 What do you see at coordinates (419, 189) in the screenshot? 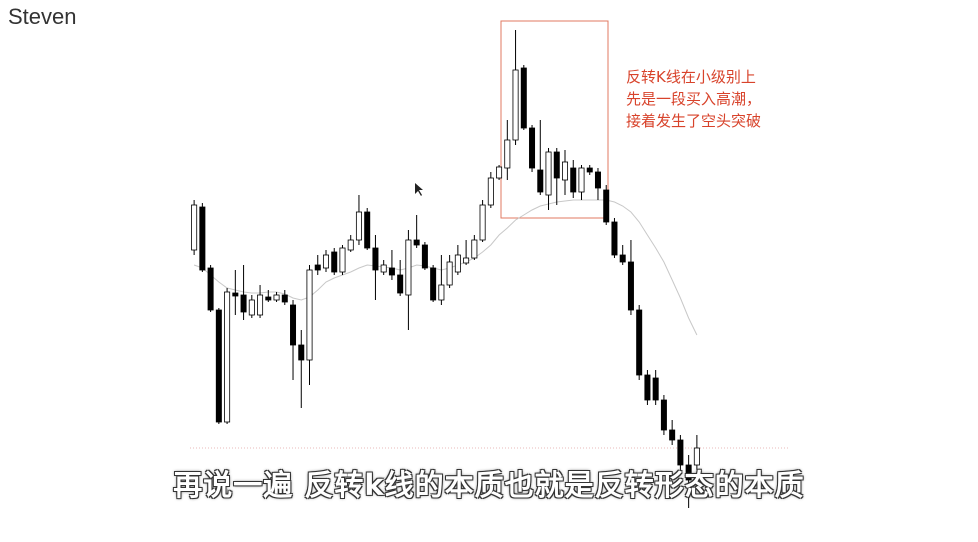
I see `cursor-icon` at bounding box center [419, 189].